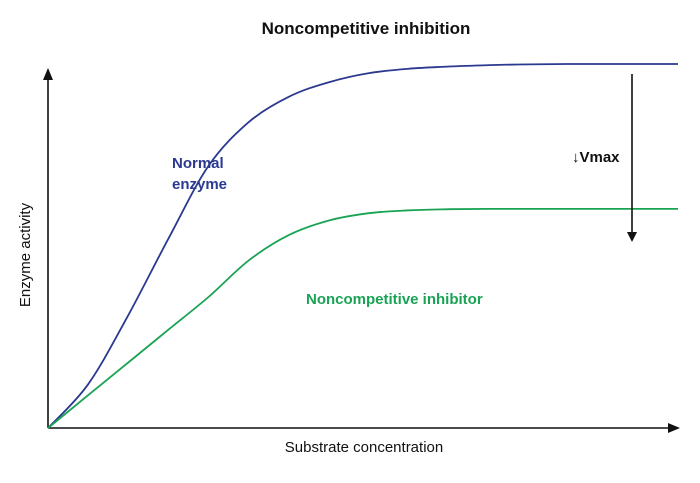 The height and width of the screenshot is (483, 700). I want to click on chart-title: Noncompetitive inhibition, so click(366, 28).